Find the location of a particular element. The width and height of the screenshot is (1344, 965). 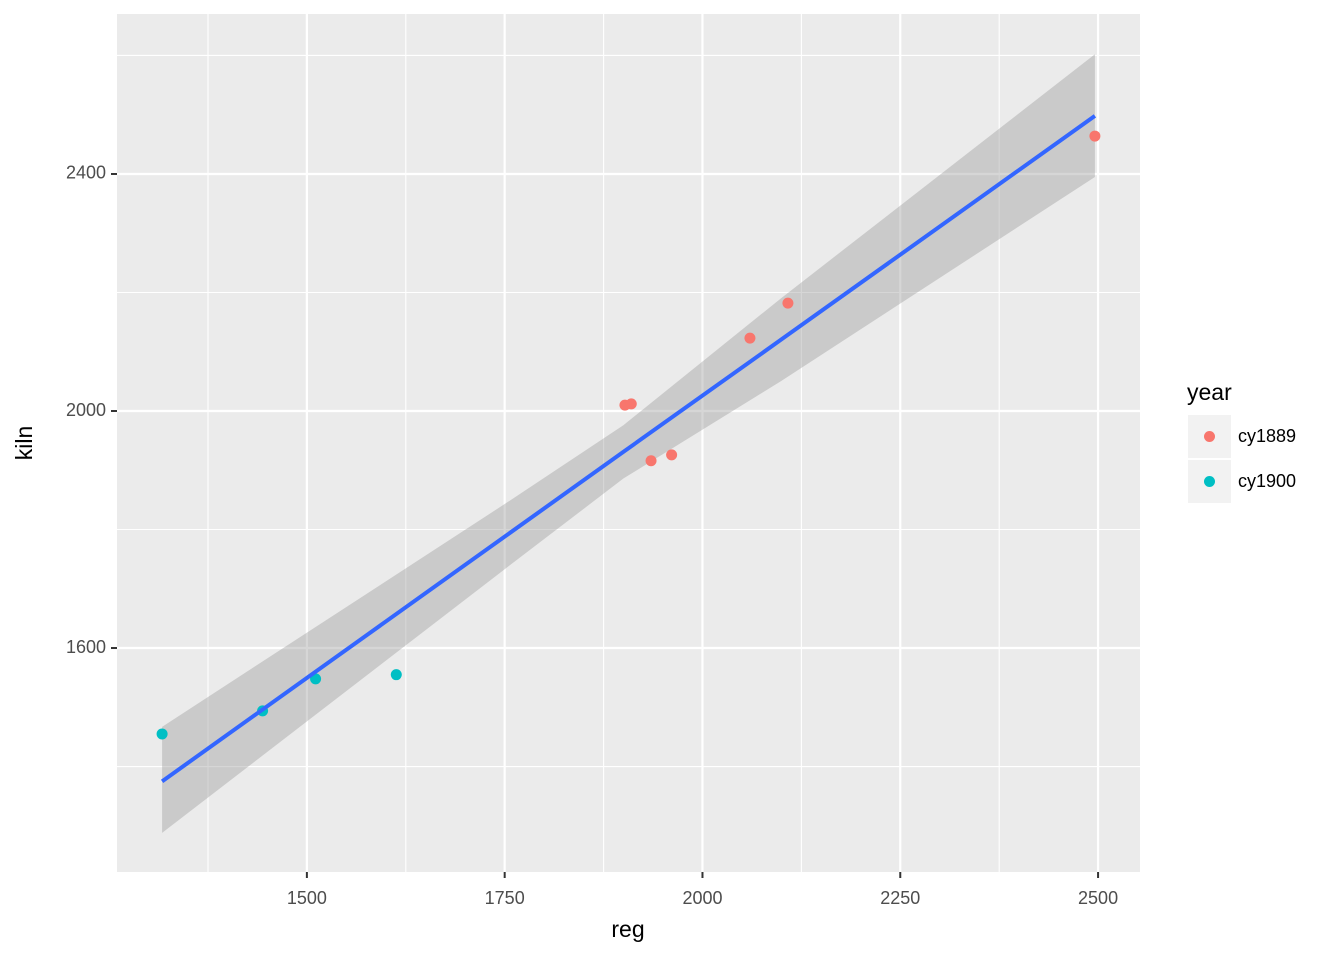

legend-label: cy1889 is located at coordinates (1267, 436).